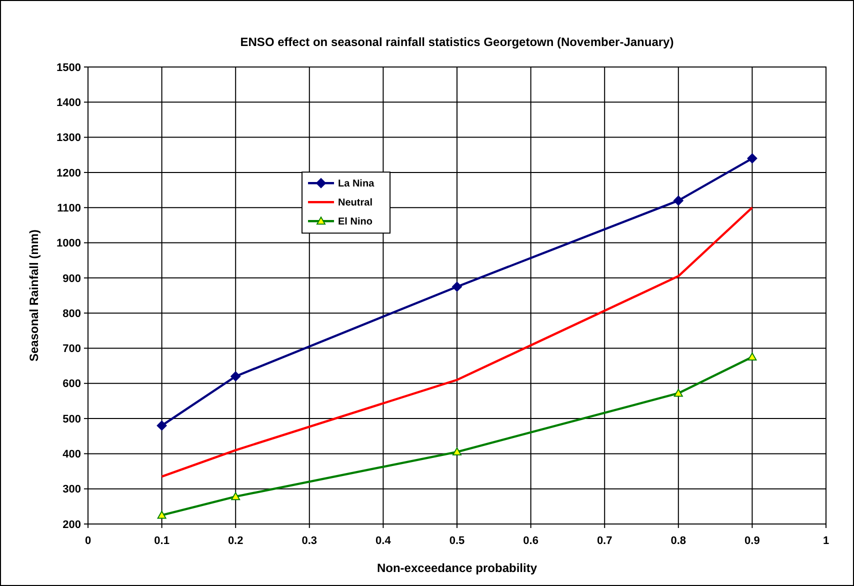 The height and width of the screenshot is (586, 854). What do you see at coordinates (68, 68) in the screenshot?
I see `y-tick-label: 1500` at bounding box center [68, 68].